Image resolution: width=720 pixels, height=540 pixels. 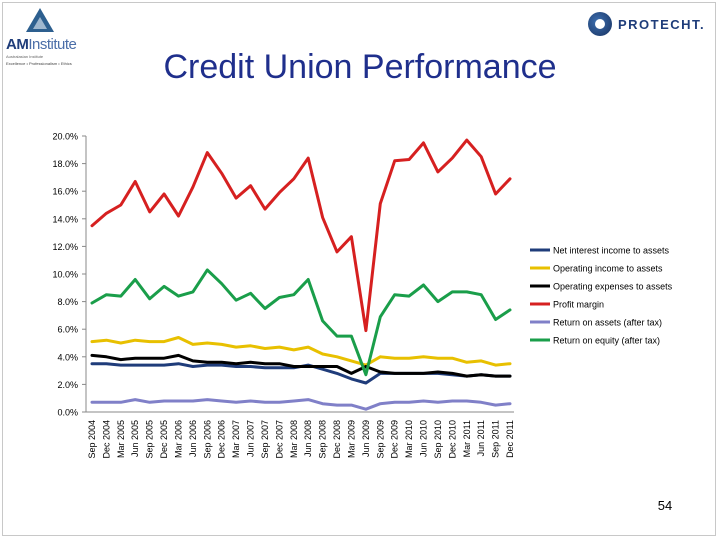 What do you see at coordinates (236, 439) in the screenshot?
I see `x-tick-label: Mar 2007` at bounding box center [236, 439].